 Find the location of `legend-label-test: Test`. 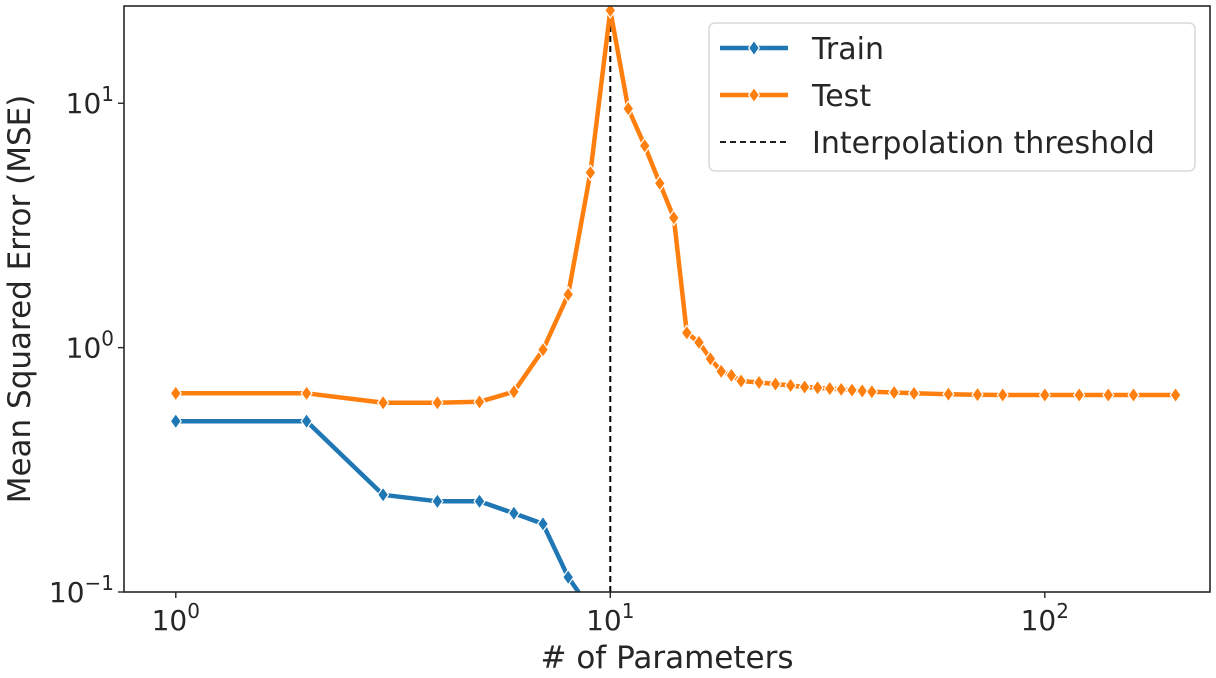

legend-label-test: Test is located at coordinates (841, 96).